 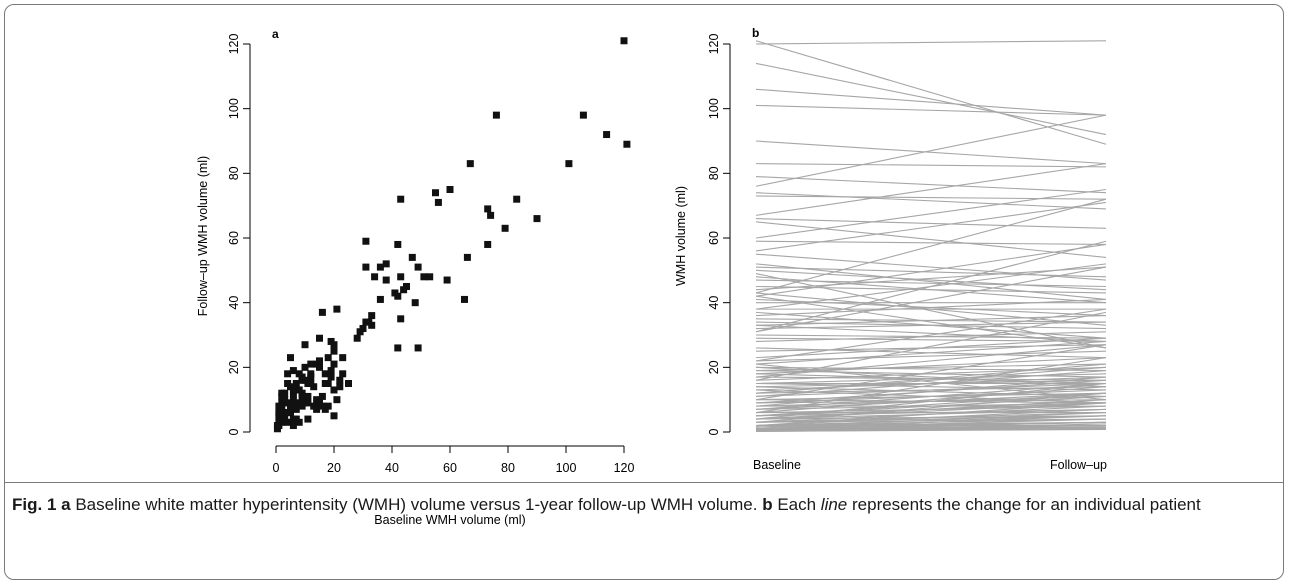 I want to click on caption-divider, so click(x=644, y=482).